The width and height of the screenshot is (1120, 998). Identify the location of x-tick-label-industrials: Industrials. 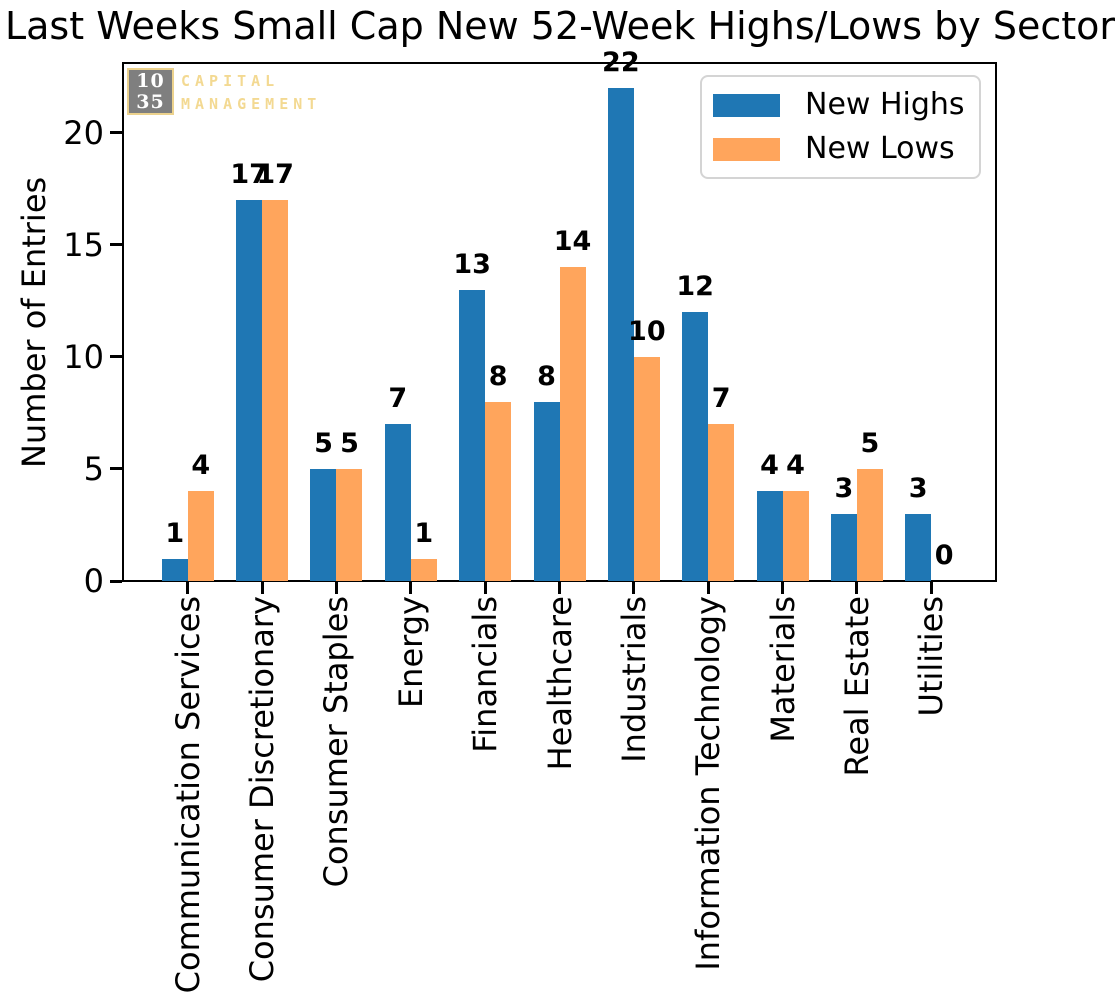
(633, 679).